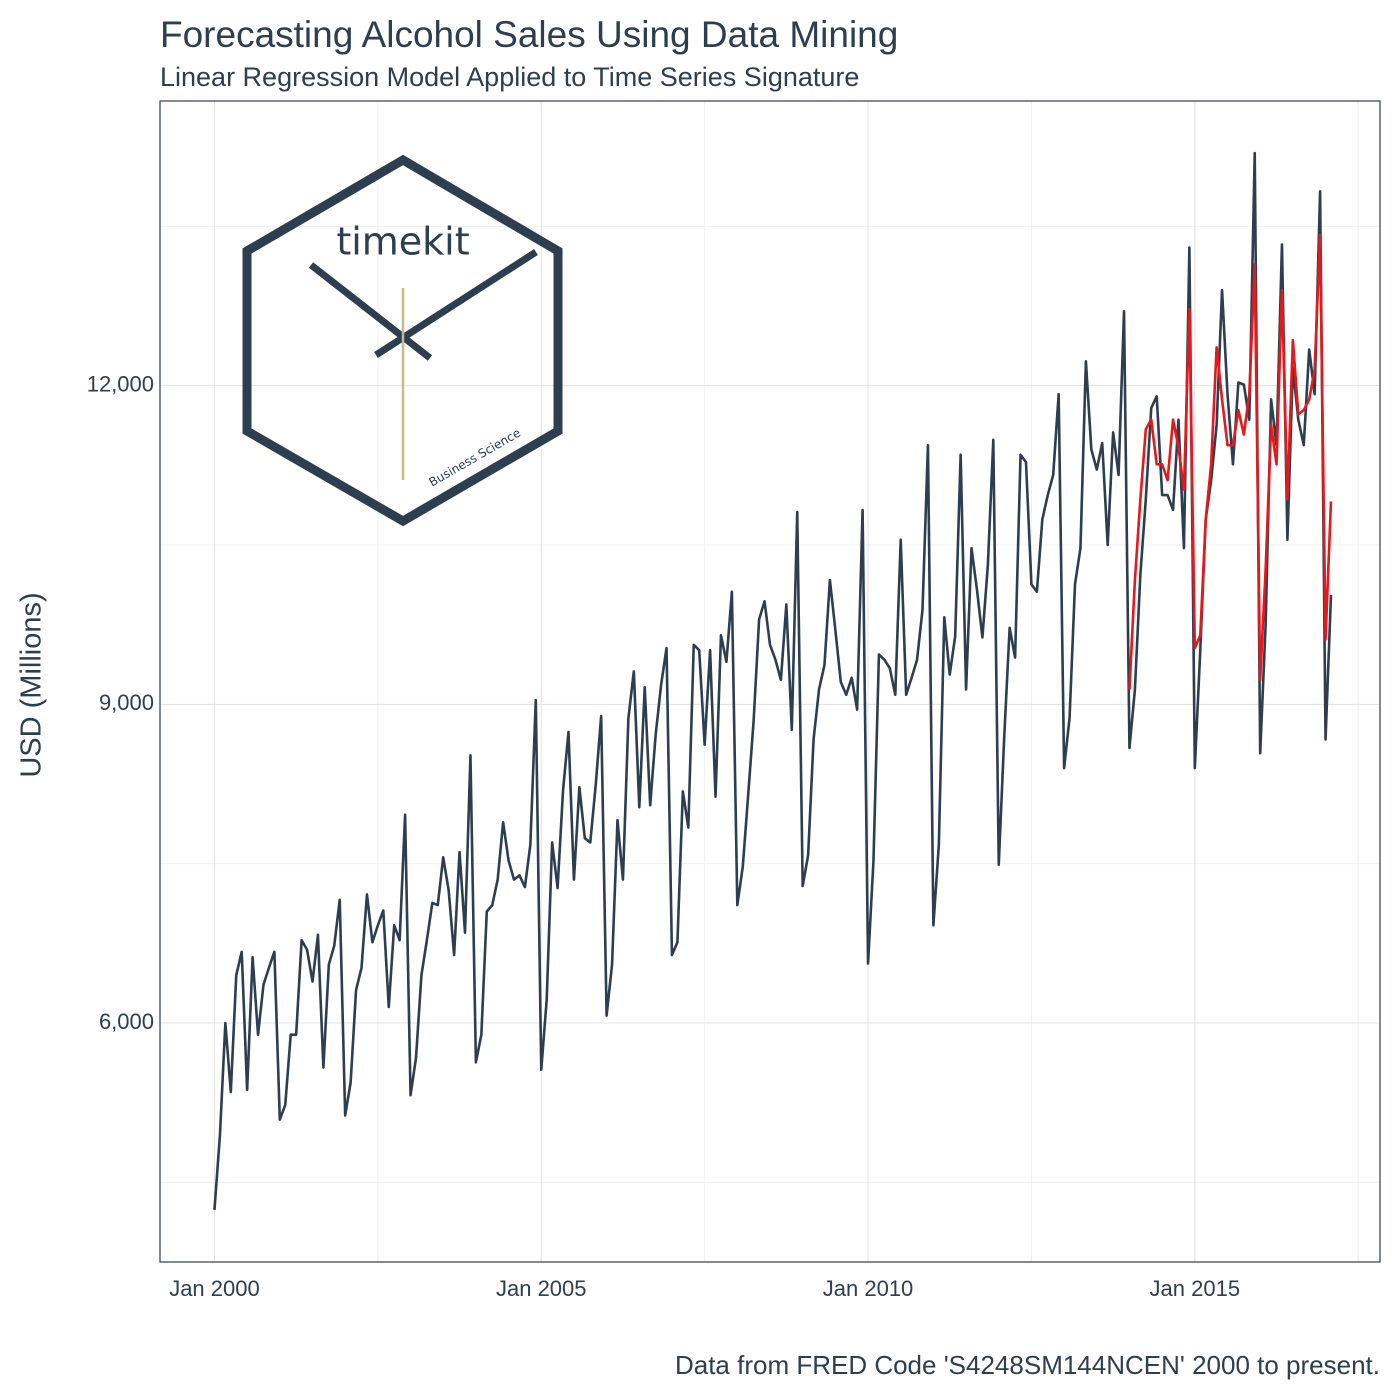 This screenshot has height=1400, width=1400. I want to click on x-tick-label: Jan 2005, so click(541, 1288).